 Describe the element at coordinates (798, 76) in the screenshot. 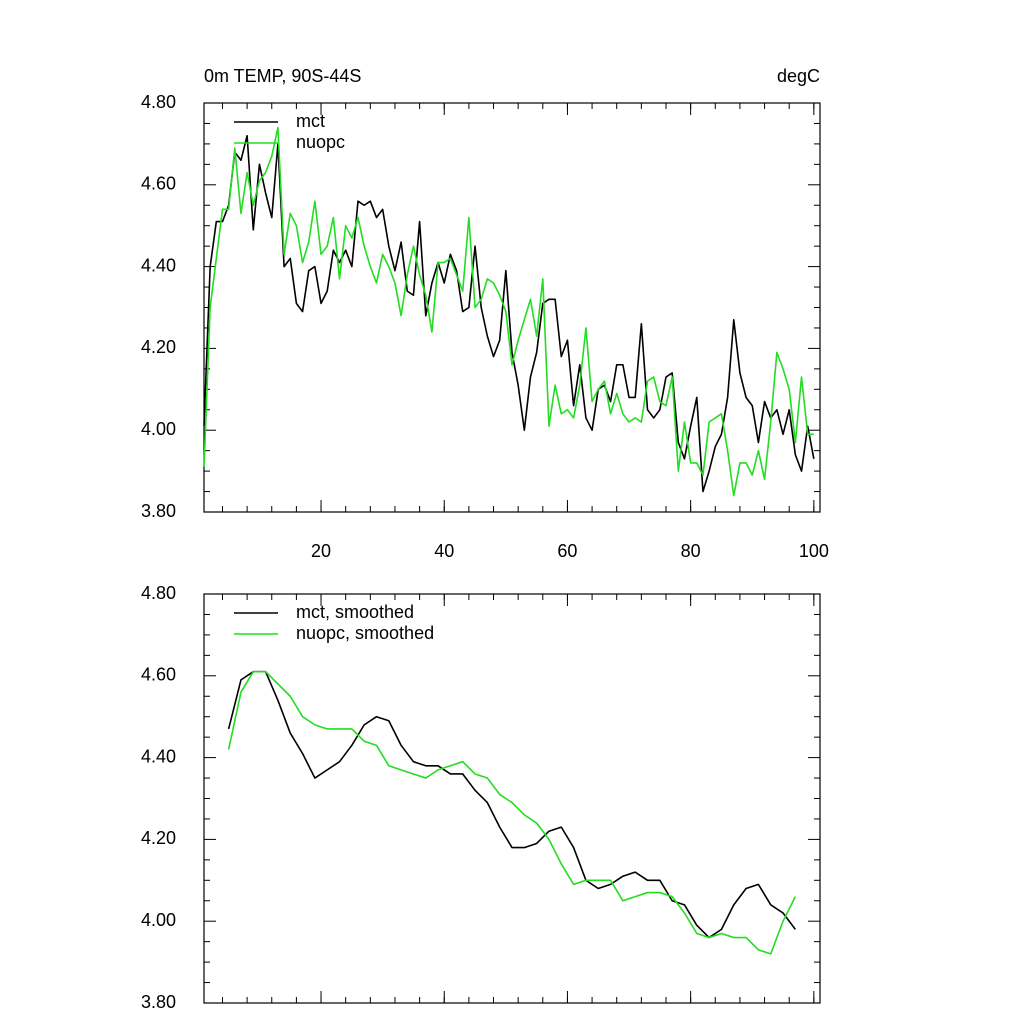

I see `units-label: degC` at that location.